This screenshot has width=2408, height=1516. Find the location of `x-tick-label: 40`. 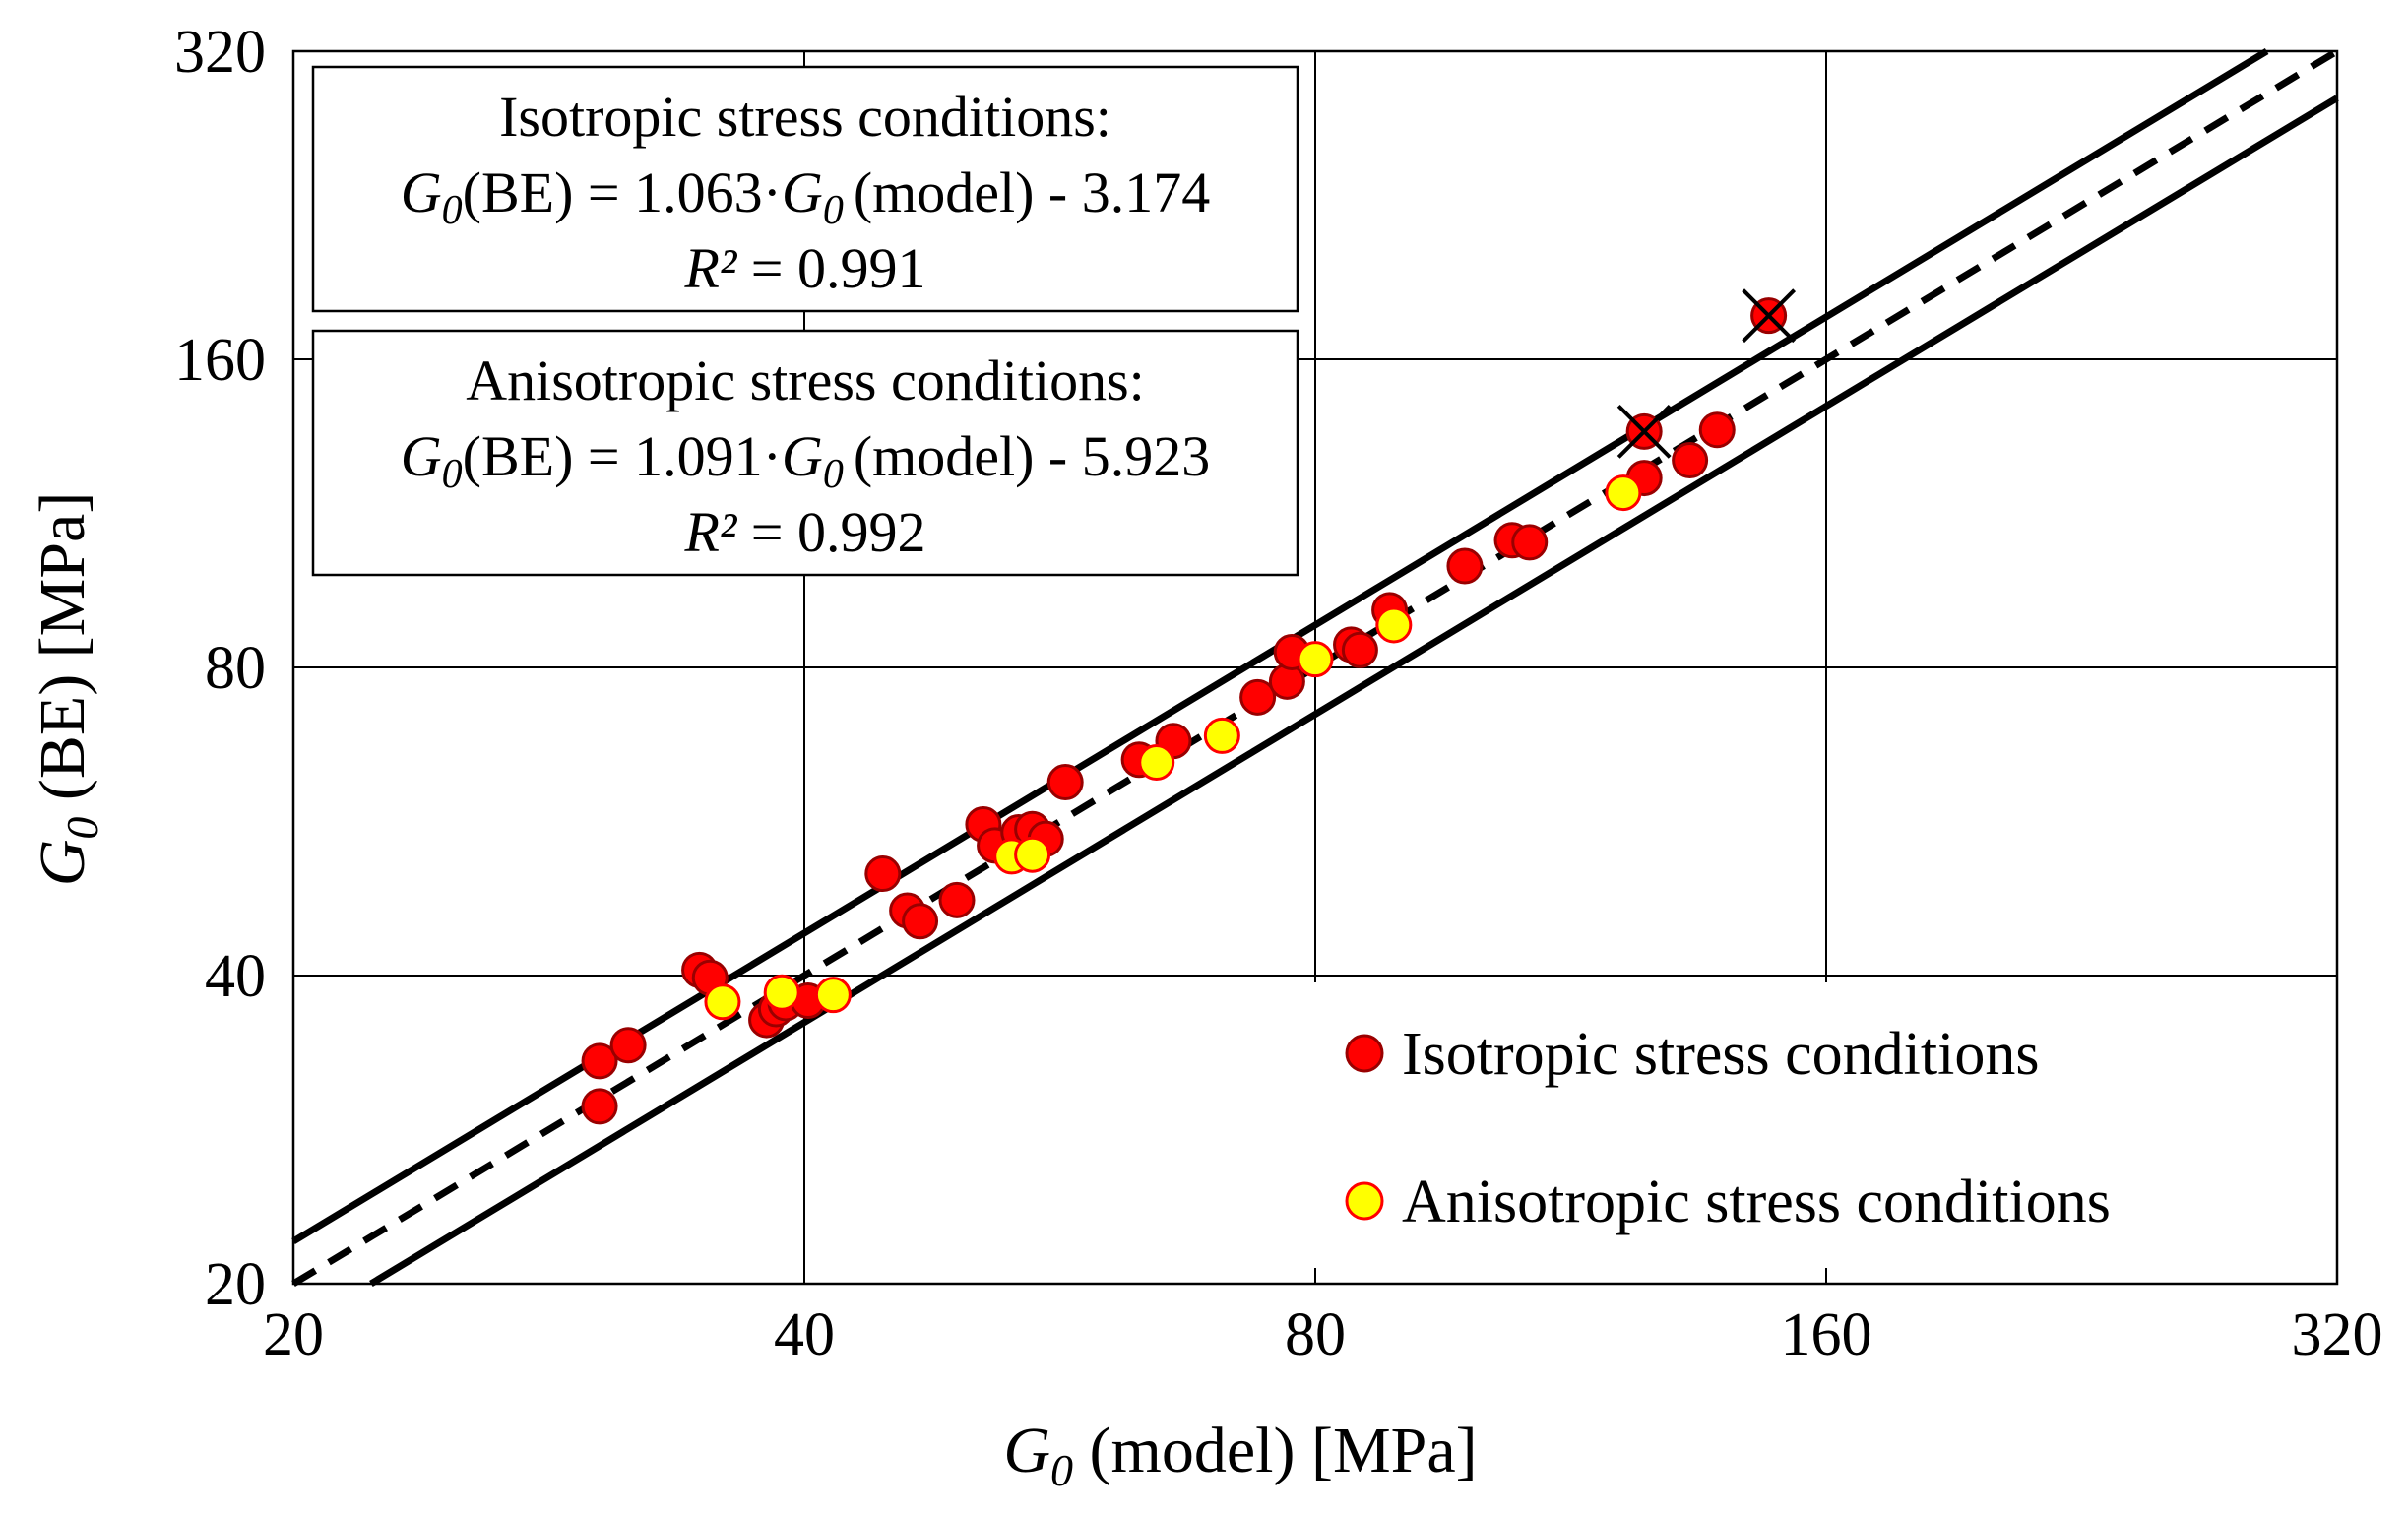

x-tick-label: 40 is located at coordinates (804, 1334).